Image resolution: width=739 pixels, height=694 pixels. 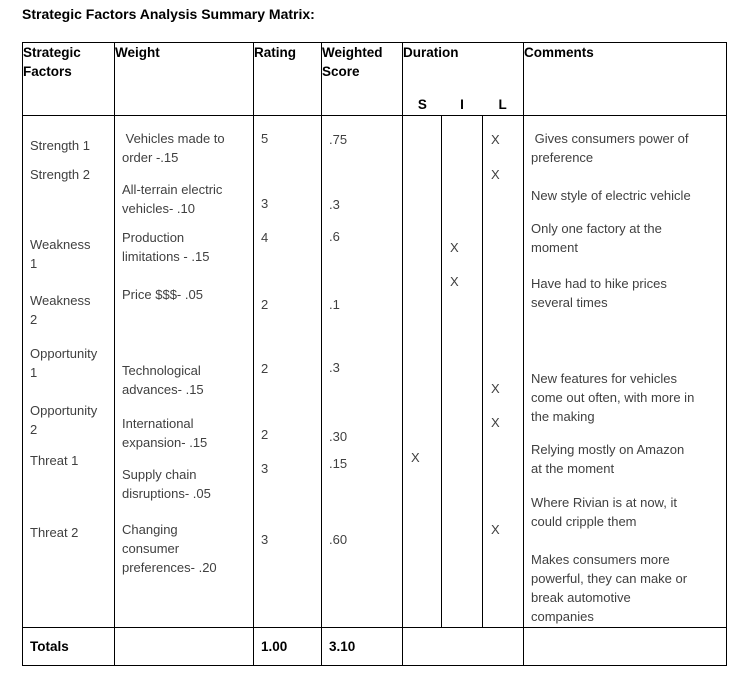 What do you see at coordinates (431, 52) in the screenshot?
I see `duration-label: Duration` at bounding box center [431, 52].